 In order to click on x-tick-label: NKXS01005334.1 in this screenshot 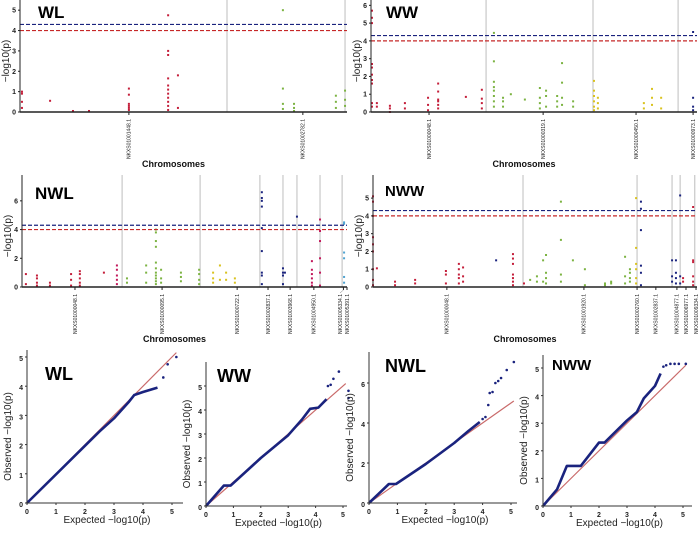, I will do `click(341, 314)`.